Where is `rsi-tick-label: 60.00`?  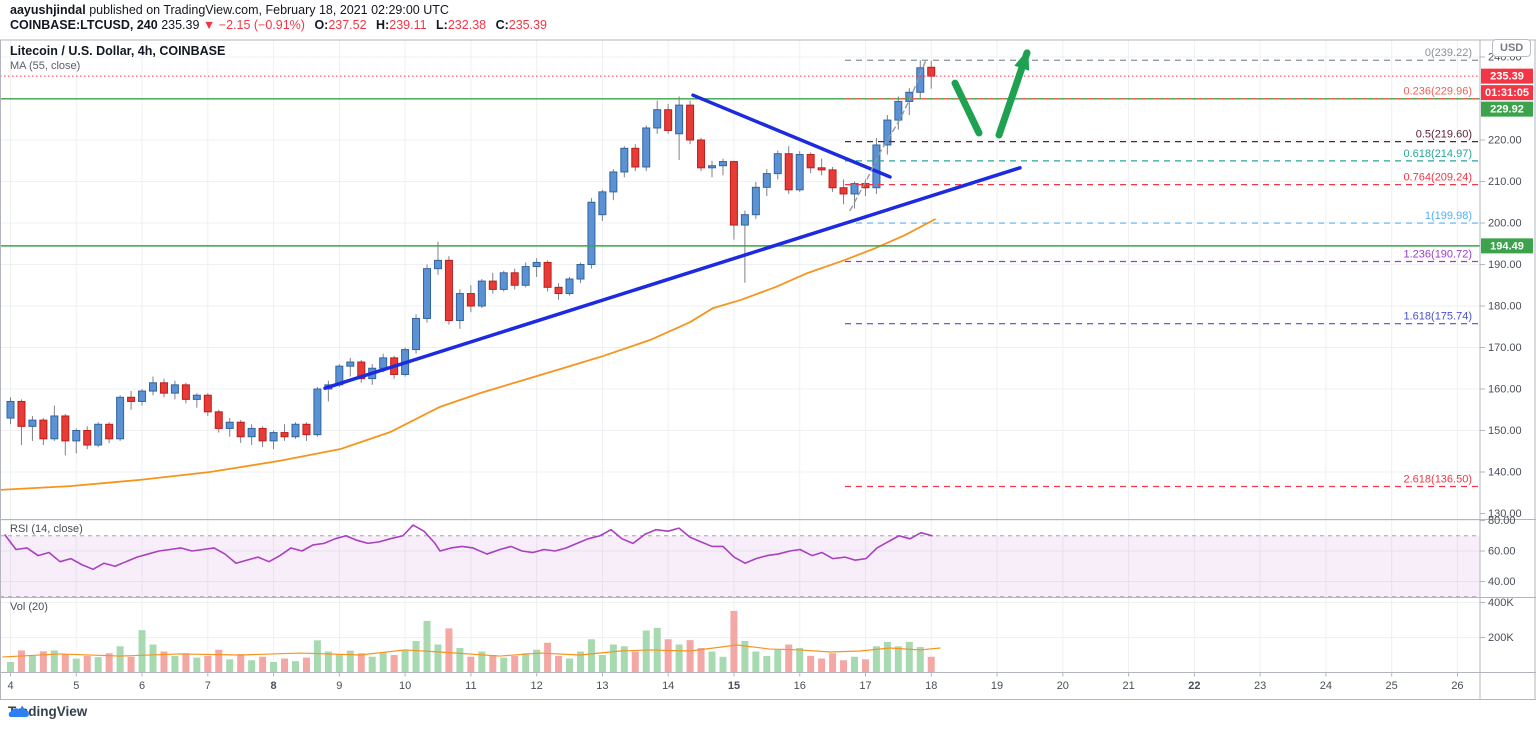 rsi-tick-label: 60.00 is located at coordinates (1502, 552).